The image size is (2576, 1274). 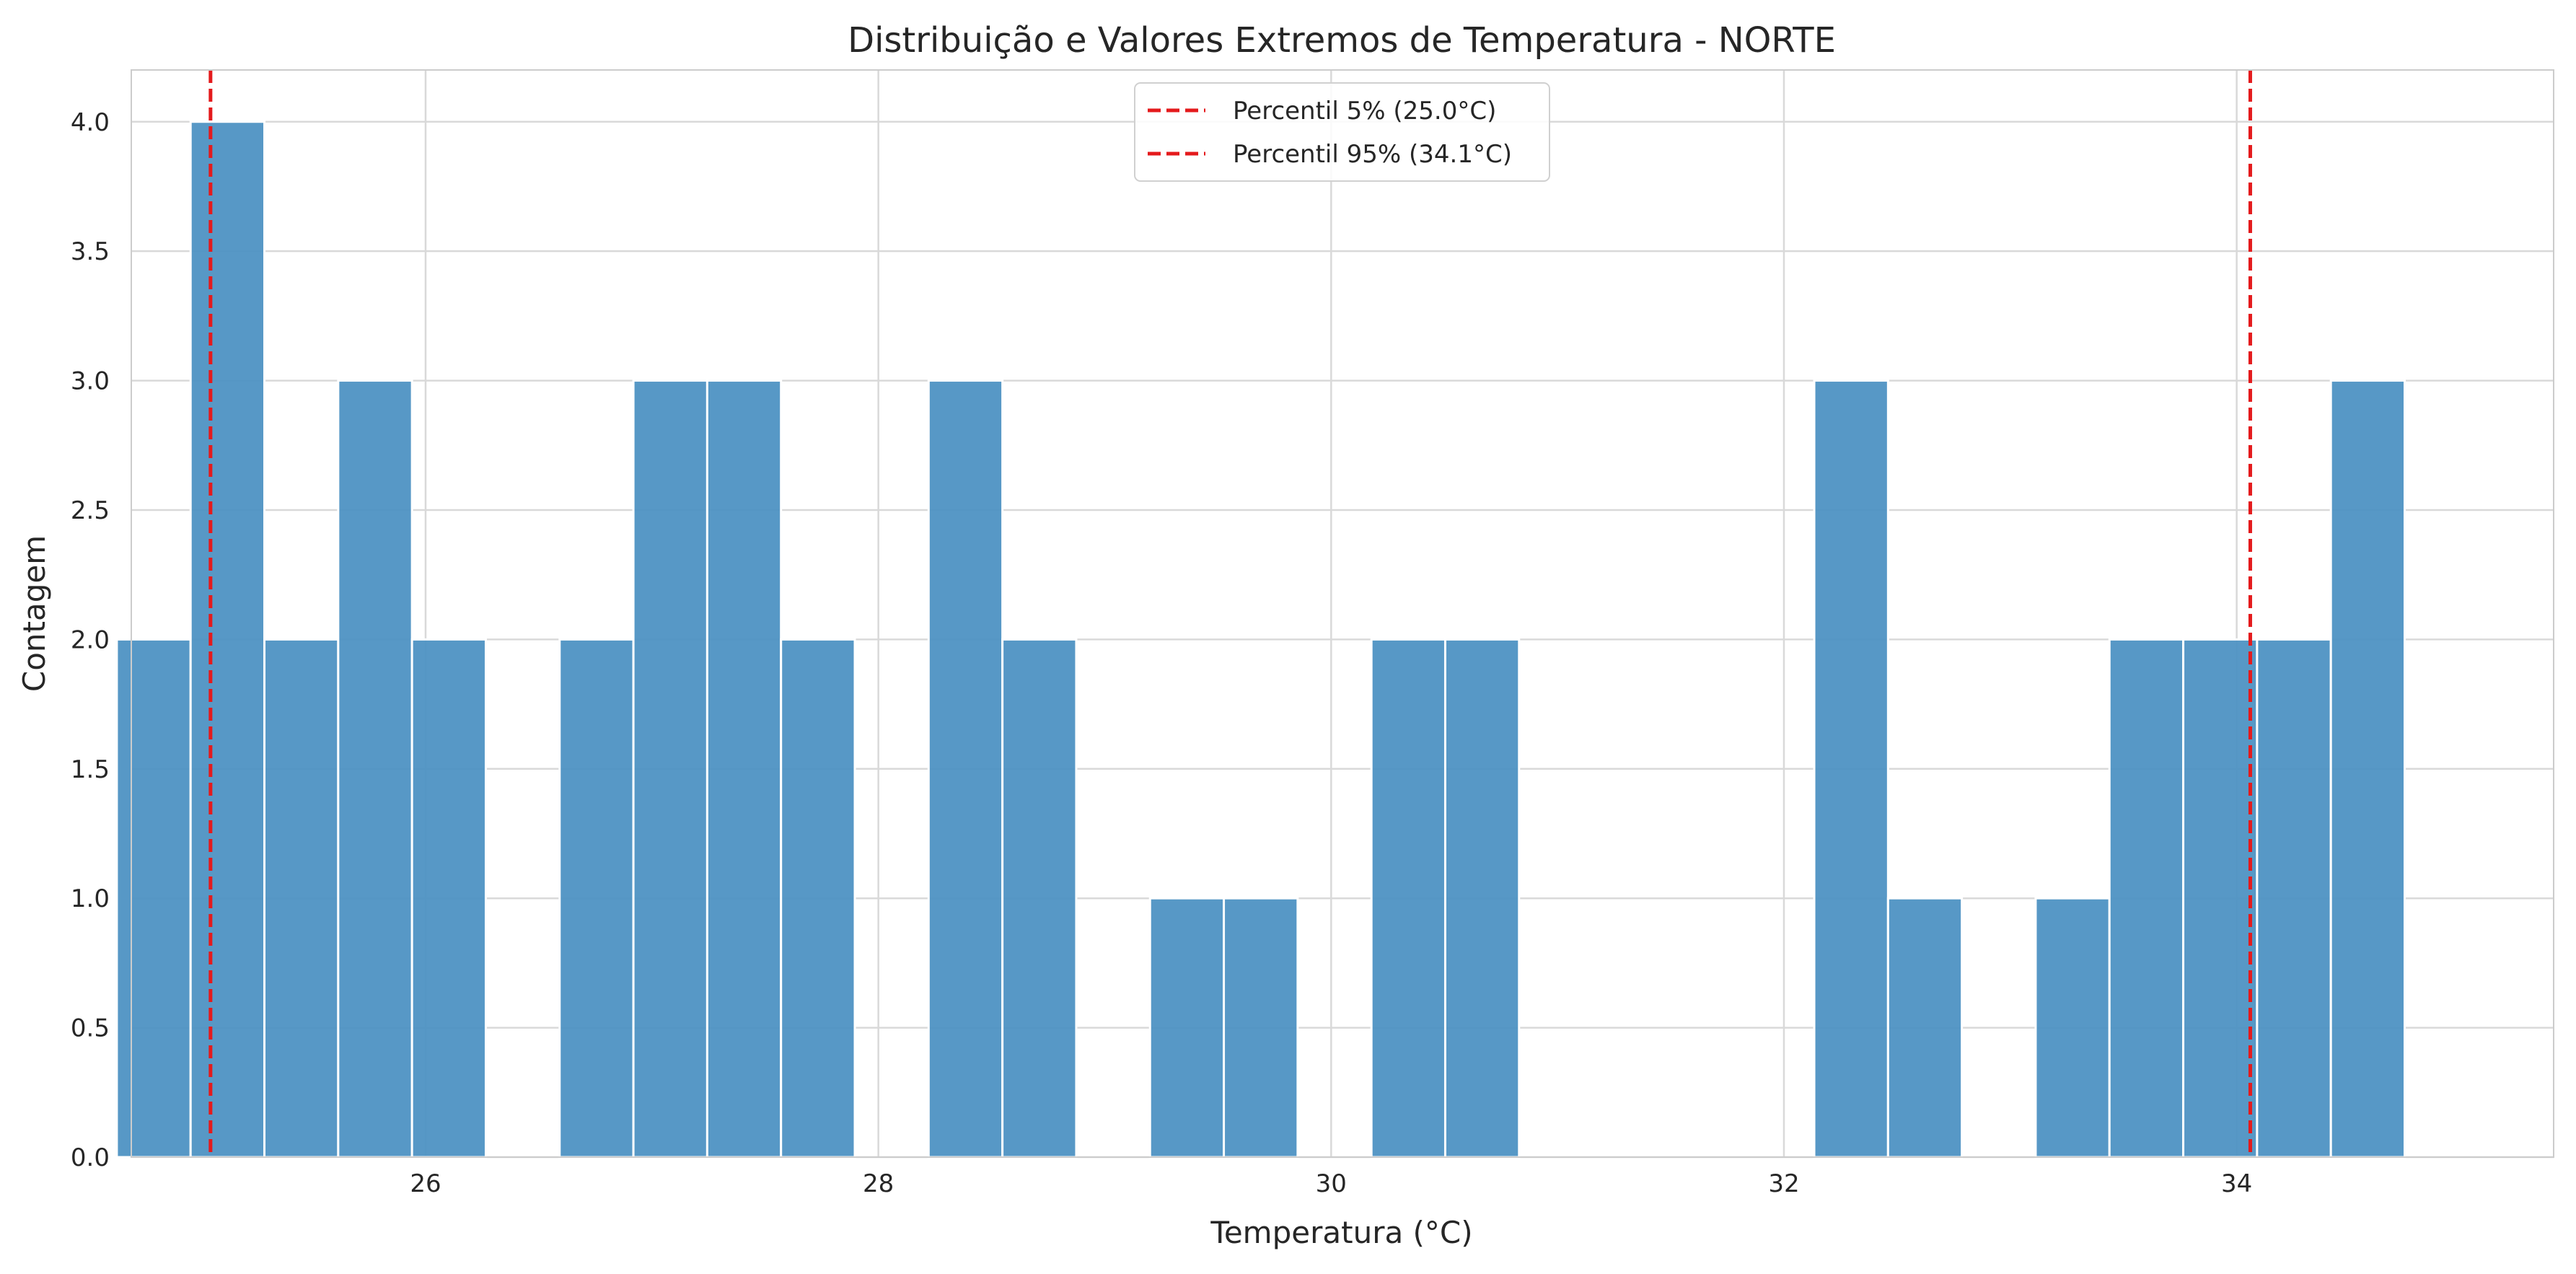 What do you see at coordinates (1341, 1233) in the screenshot?
I see `x-axis-label: Temperatura (°C)` at bounding box center [1341, 1233].